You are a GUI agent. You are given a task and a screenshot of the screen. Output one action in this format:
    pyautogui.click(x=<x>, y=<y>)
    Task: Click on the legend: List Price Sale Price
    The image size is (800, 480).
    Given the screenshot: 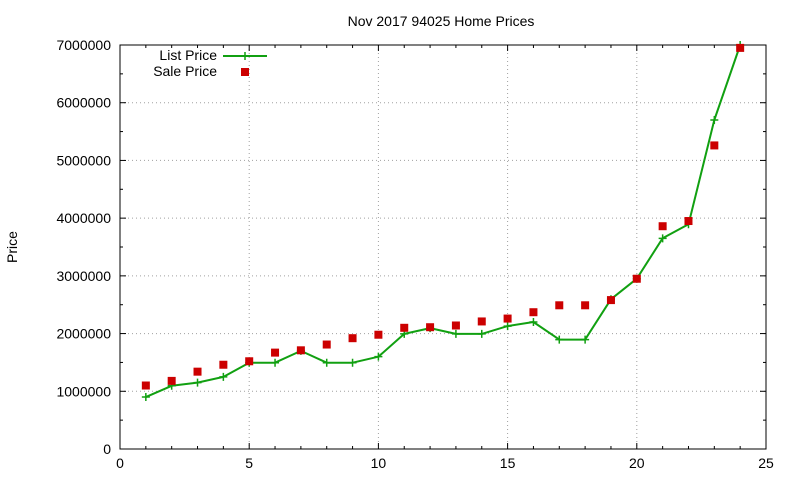 What is the action you would take?
    pyautogui.click(x=210, y=63)
    